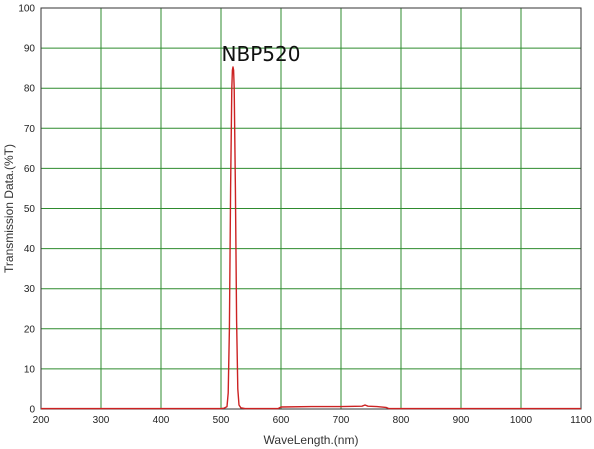  What do you see at coordinates (9, 208) in the screenshot?
I see `y-axis-label: Transmission Data.(%T)` at bounding box center [9, 208].